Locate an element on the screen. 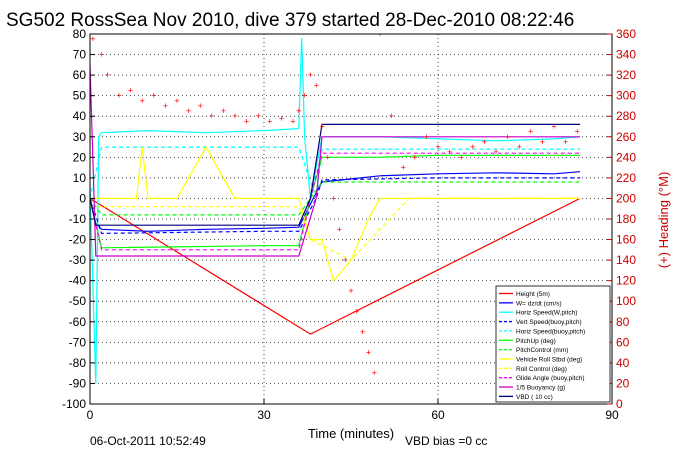 This screenshot has width=681, height=454. right-y-tick-label: 320 is located at coordinates (626, 75).